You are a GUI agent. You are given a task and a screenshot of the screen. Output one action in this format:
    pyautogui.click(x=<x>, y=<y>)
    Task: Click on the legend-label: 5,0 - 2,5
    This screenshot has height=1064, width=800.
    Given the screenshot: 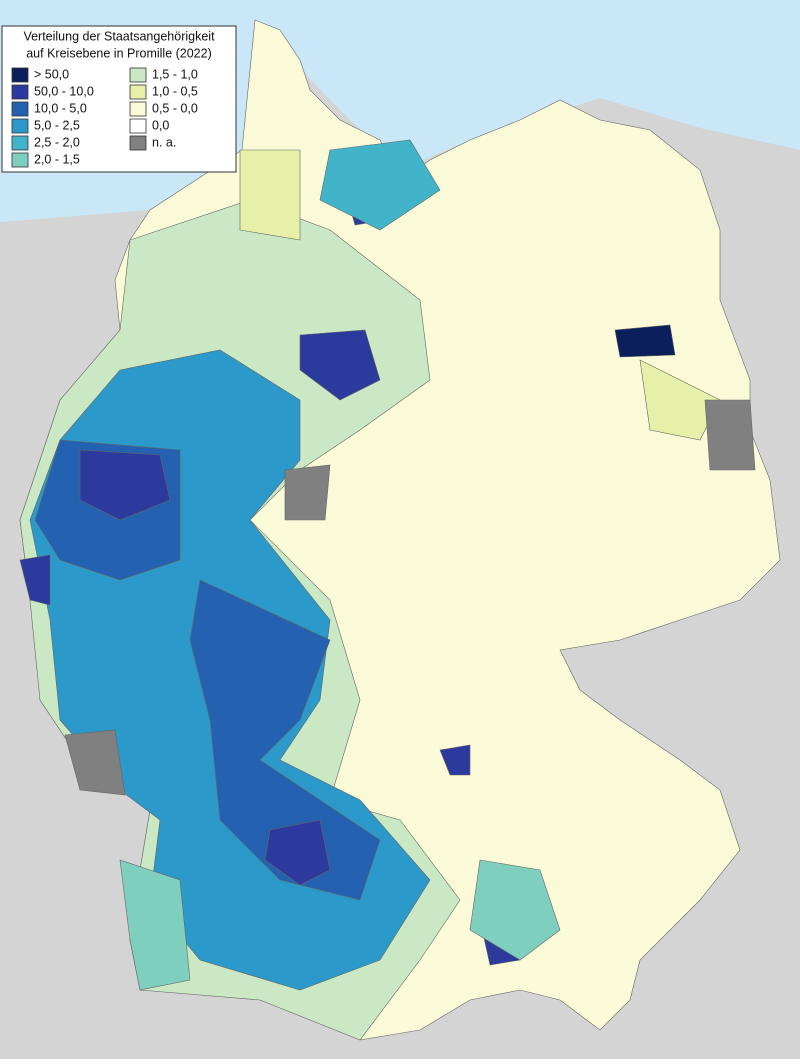 What is the action you would take?
    pyautogui.click(x=57, y=125)
    